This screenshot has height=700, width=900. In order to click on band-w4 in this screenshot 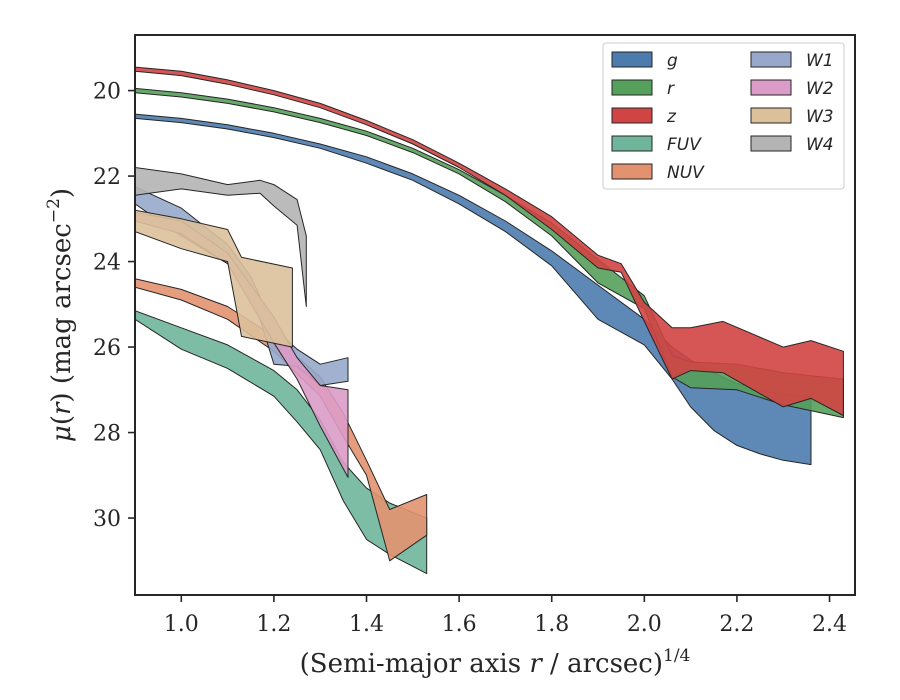, I will do `click(221, 237)`.